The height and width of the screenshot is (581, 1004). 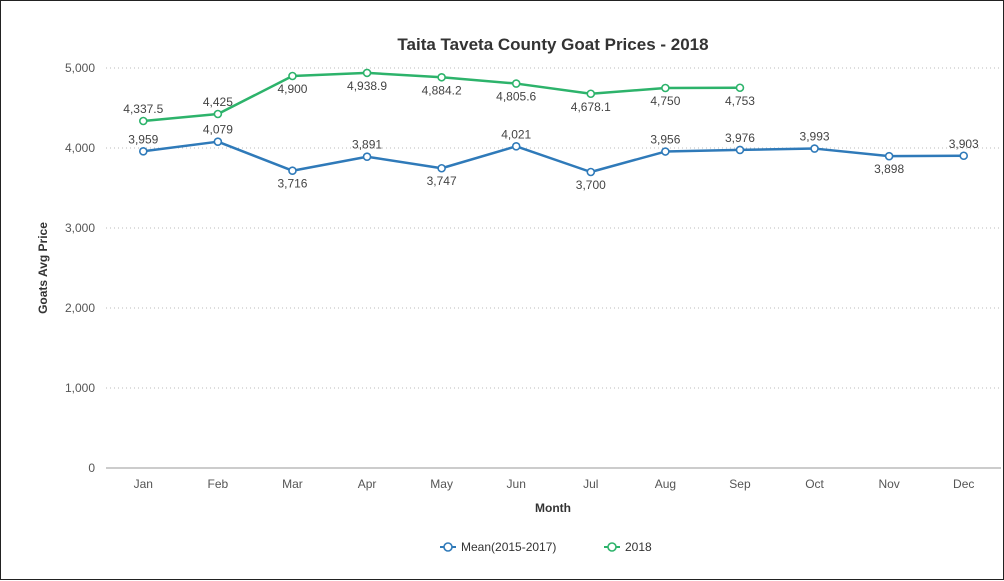 I want to click on series-line, so click(x=553, y=157).